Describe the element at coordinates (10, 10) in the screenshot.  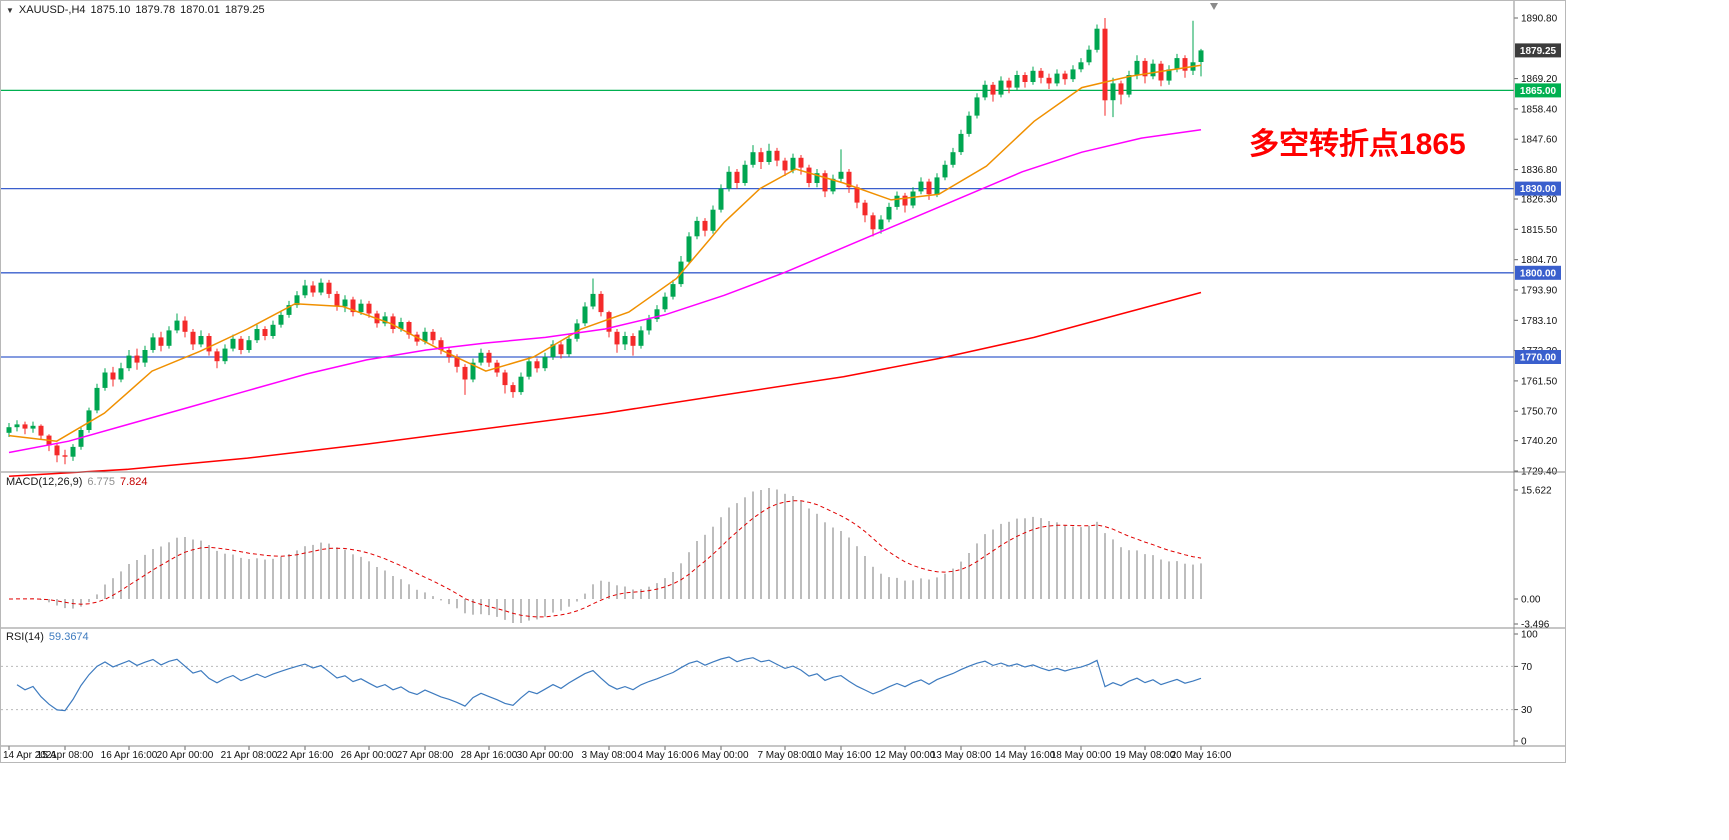
I see `symbol-dropdown-icon: ▼` at that location.